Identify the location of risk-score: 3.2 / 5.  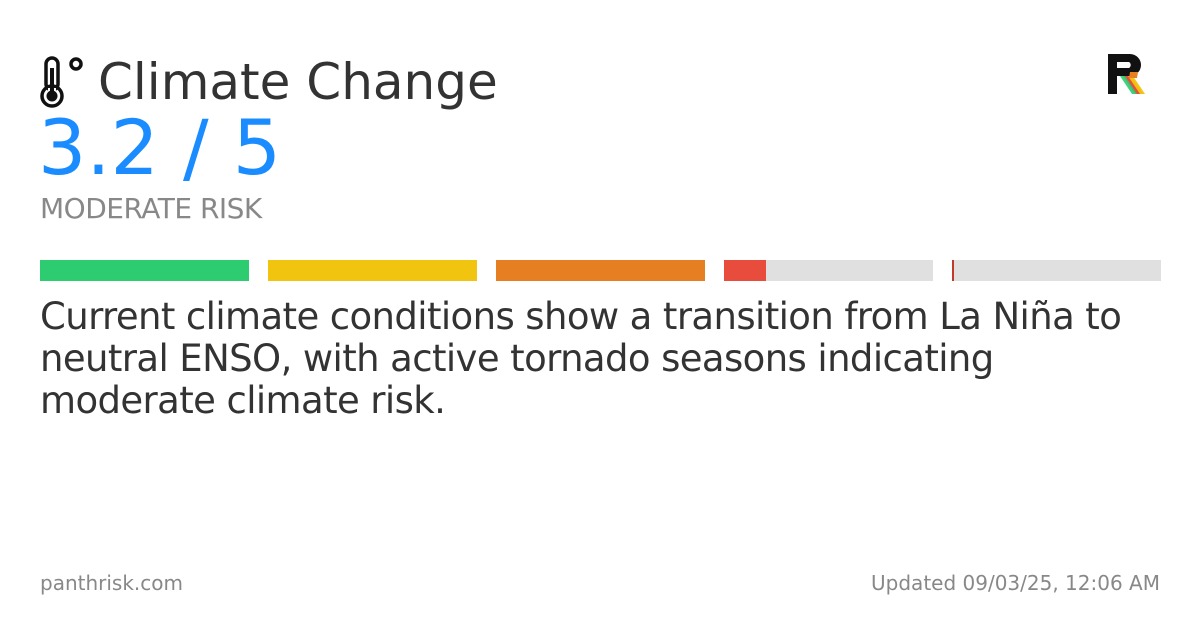
(160, 147).